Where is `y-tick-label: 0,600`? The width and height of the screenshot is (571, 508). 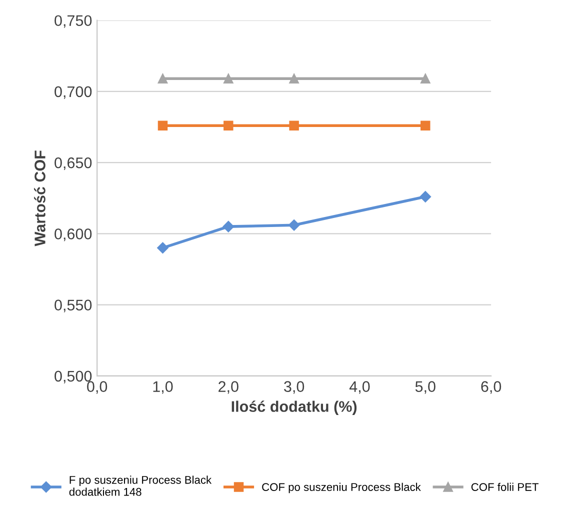 y-tick-label: 0,600 is located at coordinates (73, 235).